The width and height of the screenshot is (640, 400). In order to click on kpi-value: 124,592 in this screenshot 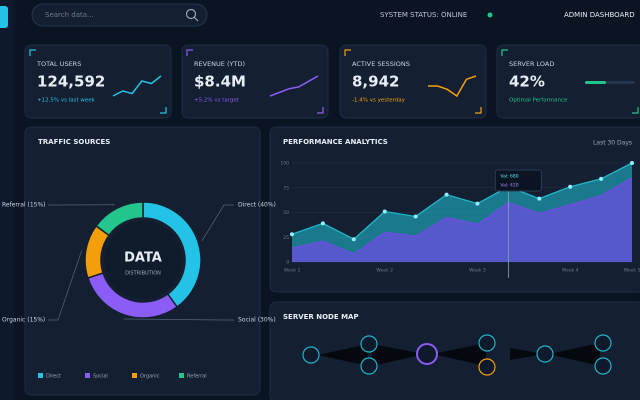, I will do `click(71, 82)`.